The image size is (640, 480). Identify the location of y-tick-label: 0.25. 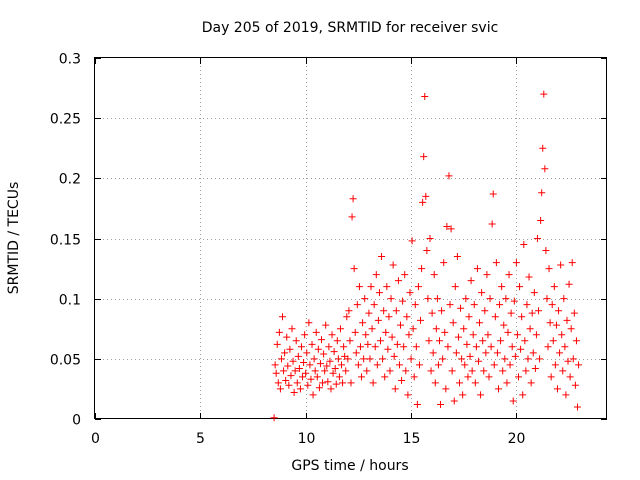
(65, 120).